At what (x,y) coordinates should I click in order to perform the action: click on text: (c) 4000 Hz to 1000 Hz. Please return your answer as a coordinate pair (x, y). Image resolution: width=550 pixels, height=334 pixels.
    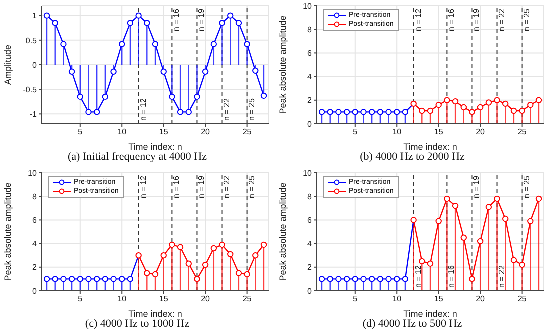
    Looking at the image, I should click on (137, 324).